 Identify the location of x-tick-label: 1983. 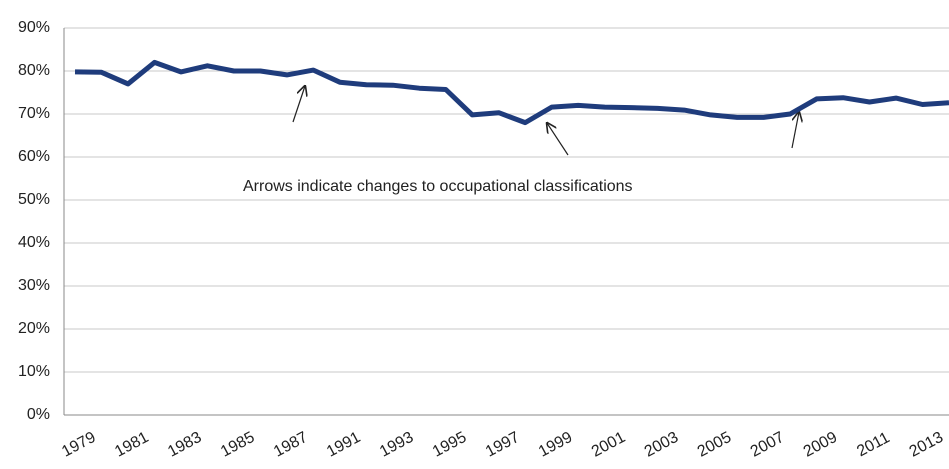
(185, 445).